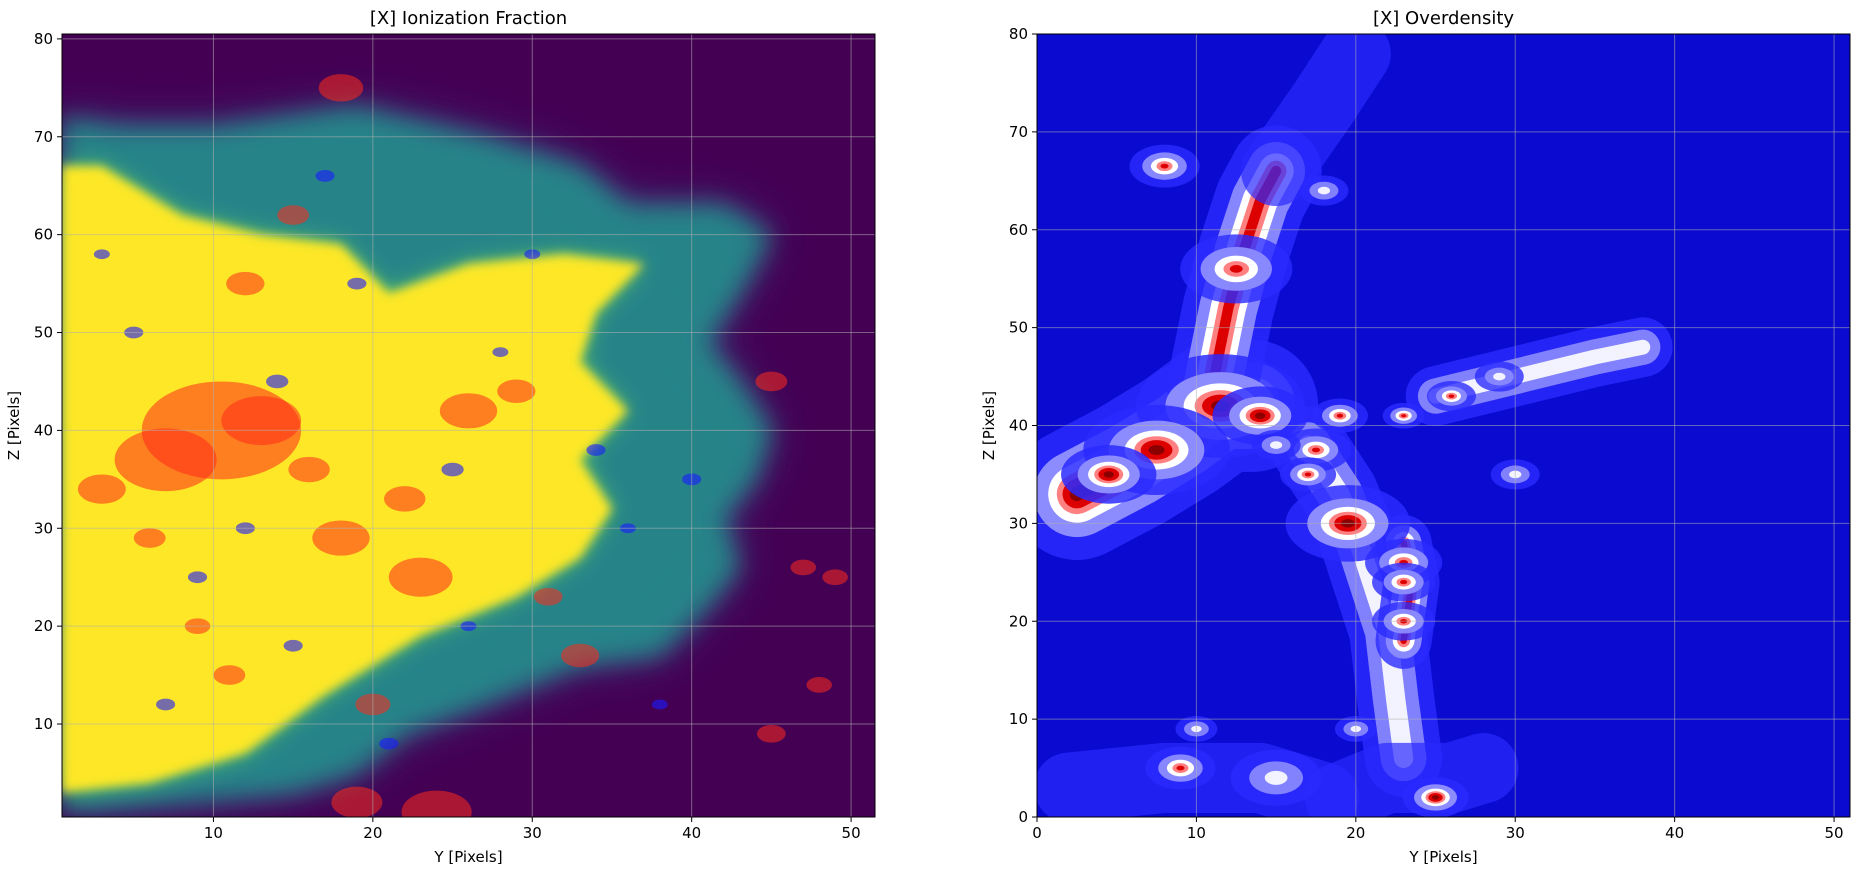 The height and width of the screenshot is (879, 1859). I want to click on ionization-y-tick-label: 80, so click(43, 39).